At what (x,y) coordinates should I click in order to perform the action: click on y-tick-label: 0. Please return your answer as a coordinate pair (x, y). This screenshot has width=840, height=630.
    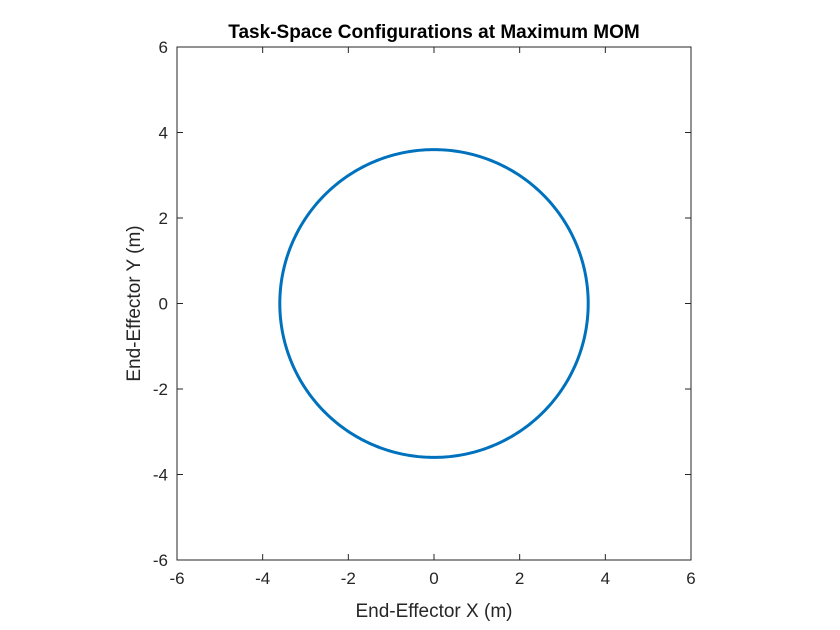
    Looking at the image, I should click on (163, 304).